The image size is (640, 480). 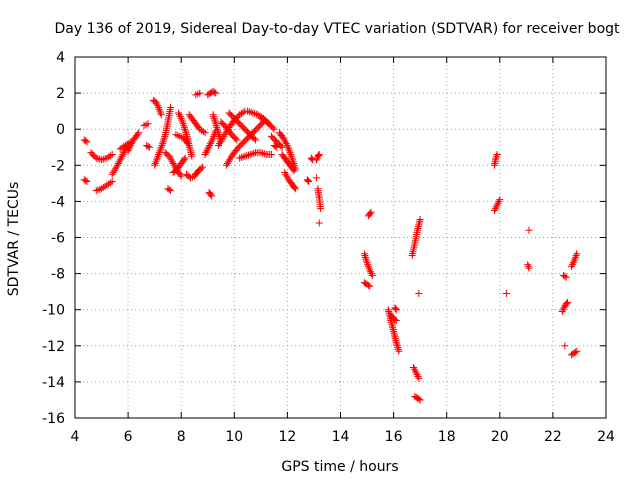 What do you see at coordinates (181, 437) in the screenshot?
I see `x-tick-label: 8` at bounding box center [181, 437].